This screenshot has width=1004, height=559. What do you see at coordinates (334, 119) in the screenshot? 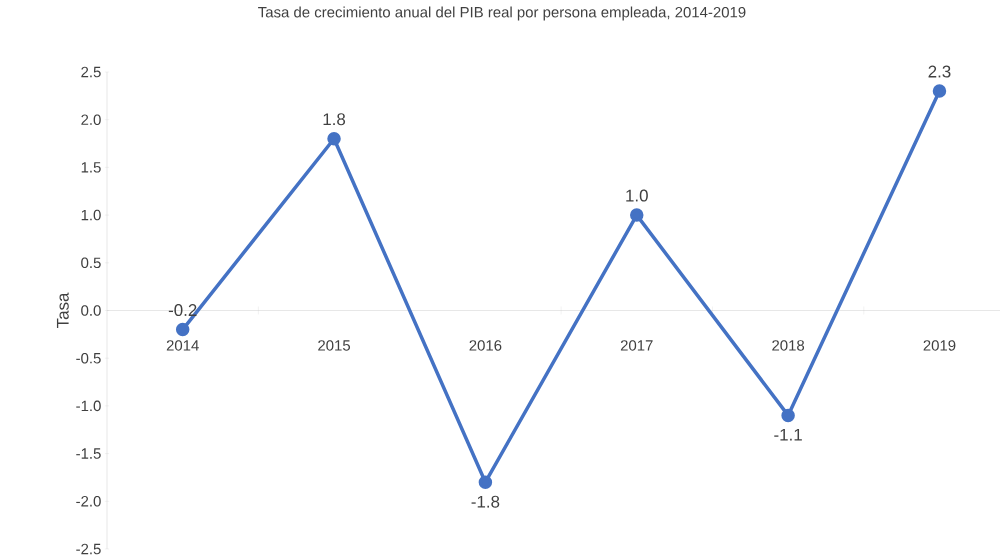
I see `data-label: 1.8` at bounding box center [334, 119].